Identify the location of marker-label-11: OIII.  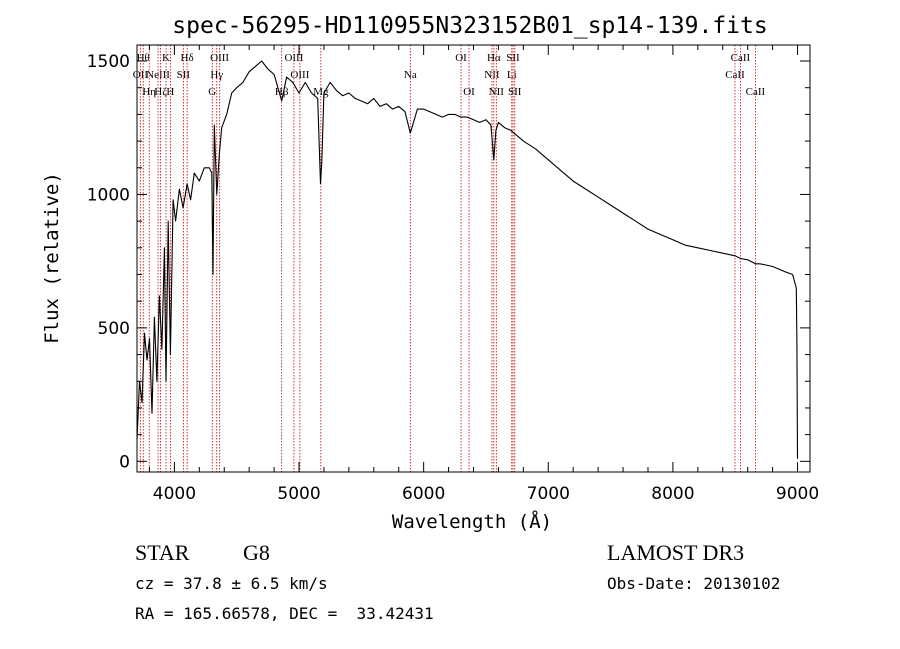
(219, 58).